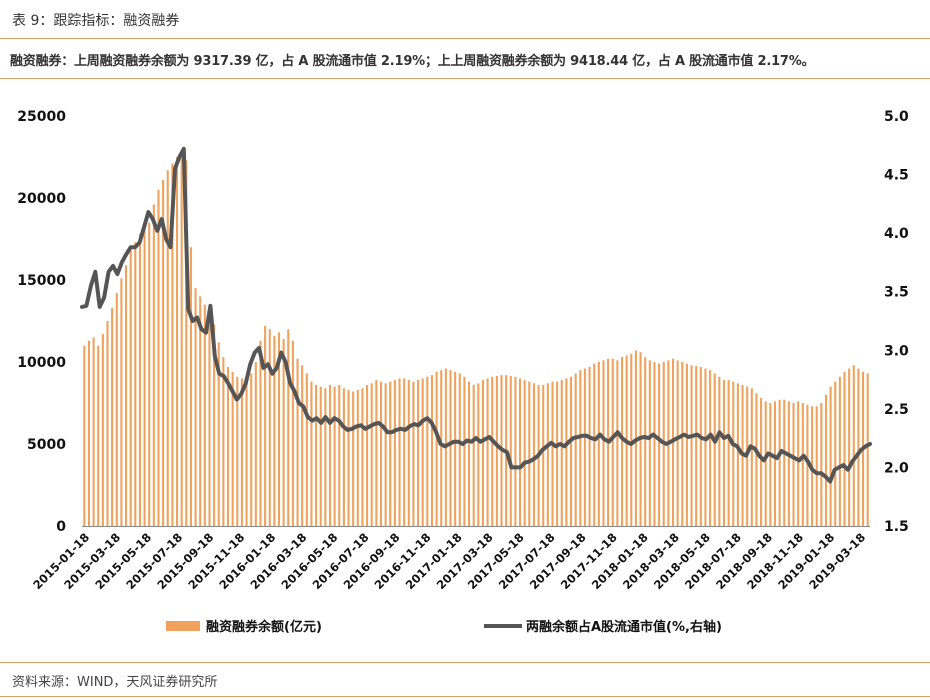 Image resolution: width=930 pixels, height=700 pixels. I want to click on right-tick-label: 3.5, so click(896, 293).